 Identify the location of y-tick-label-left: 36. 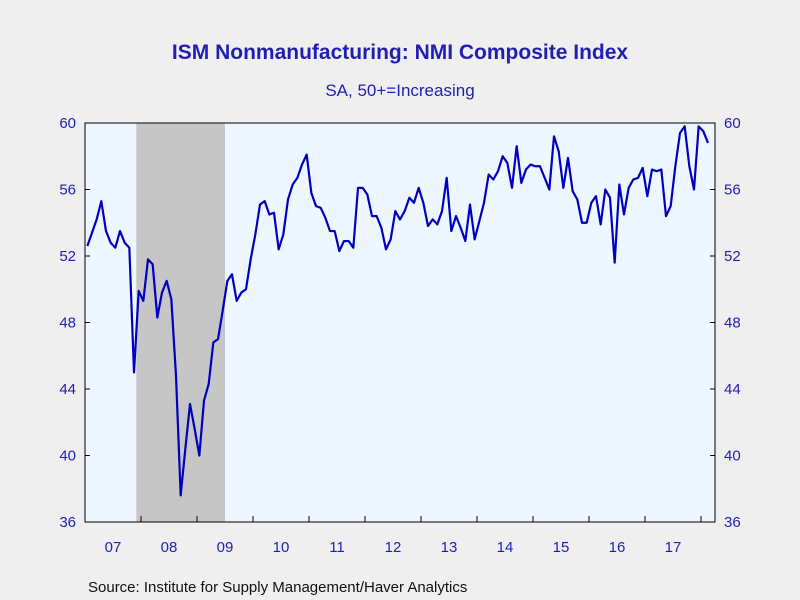
(67, 522).